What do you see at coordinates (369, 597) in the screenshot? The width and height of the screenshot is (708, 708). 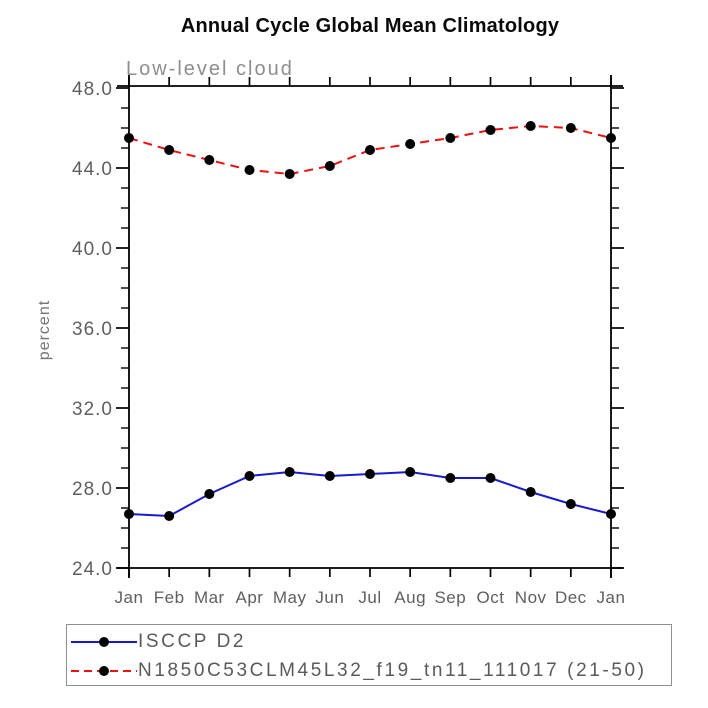 I see `x-tick-label: Jul` at bounding box center [369, 597].